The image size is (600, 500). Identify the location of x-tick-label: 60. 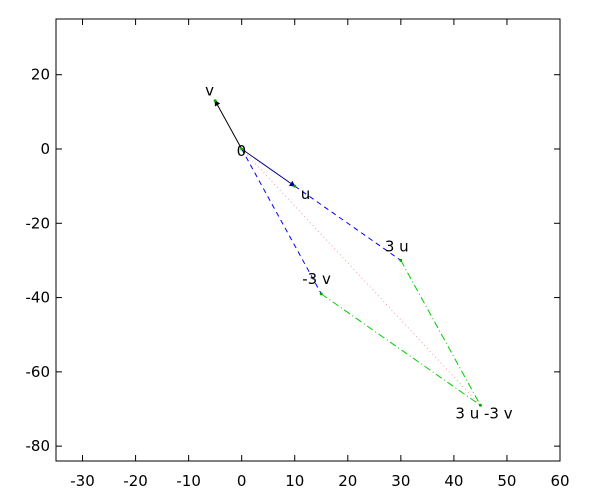
(559, 481).